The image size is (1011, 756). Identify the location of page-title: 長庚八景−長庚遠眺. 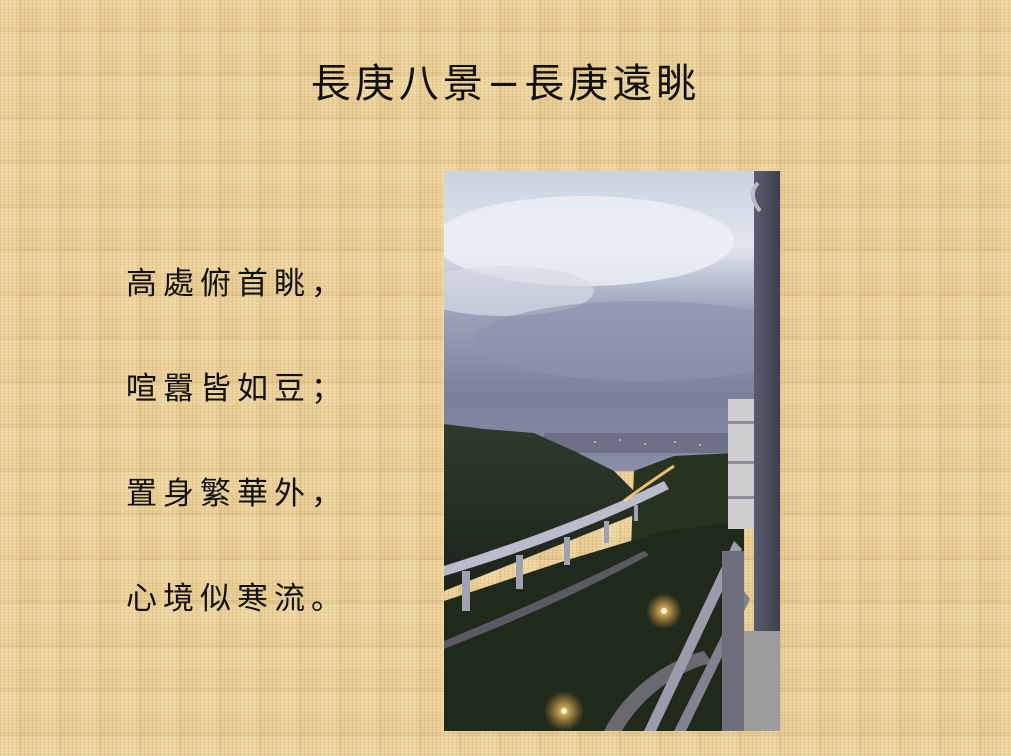
(505, 84).